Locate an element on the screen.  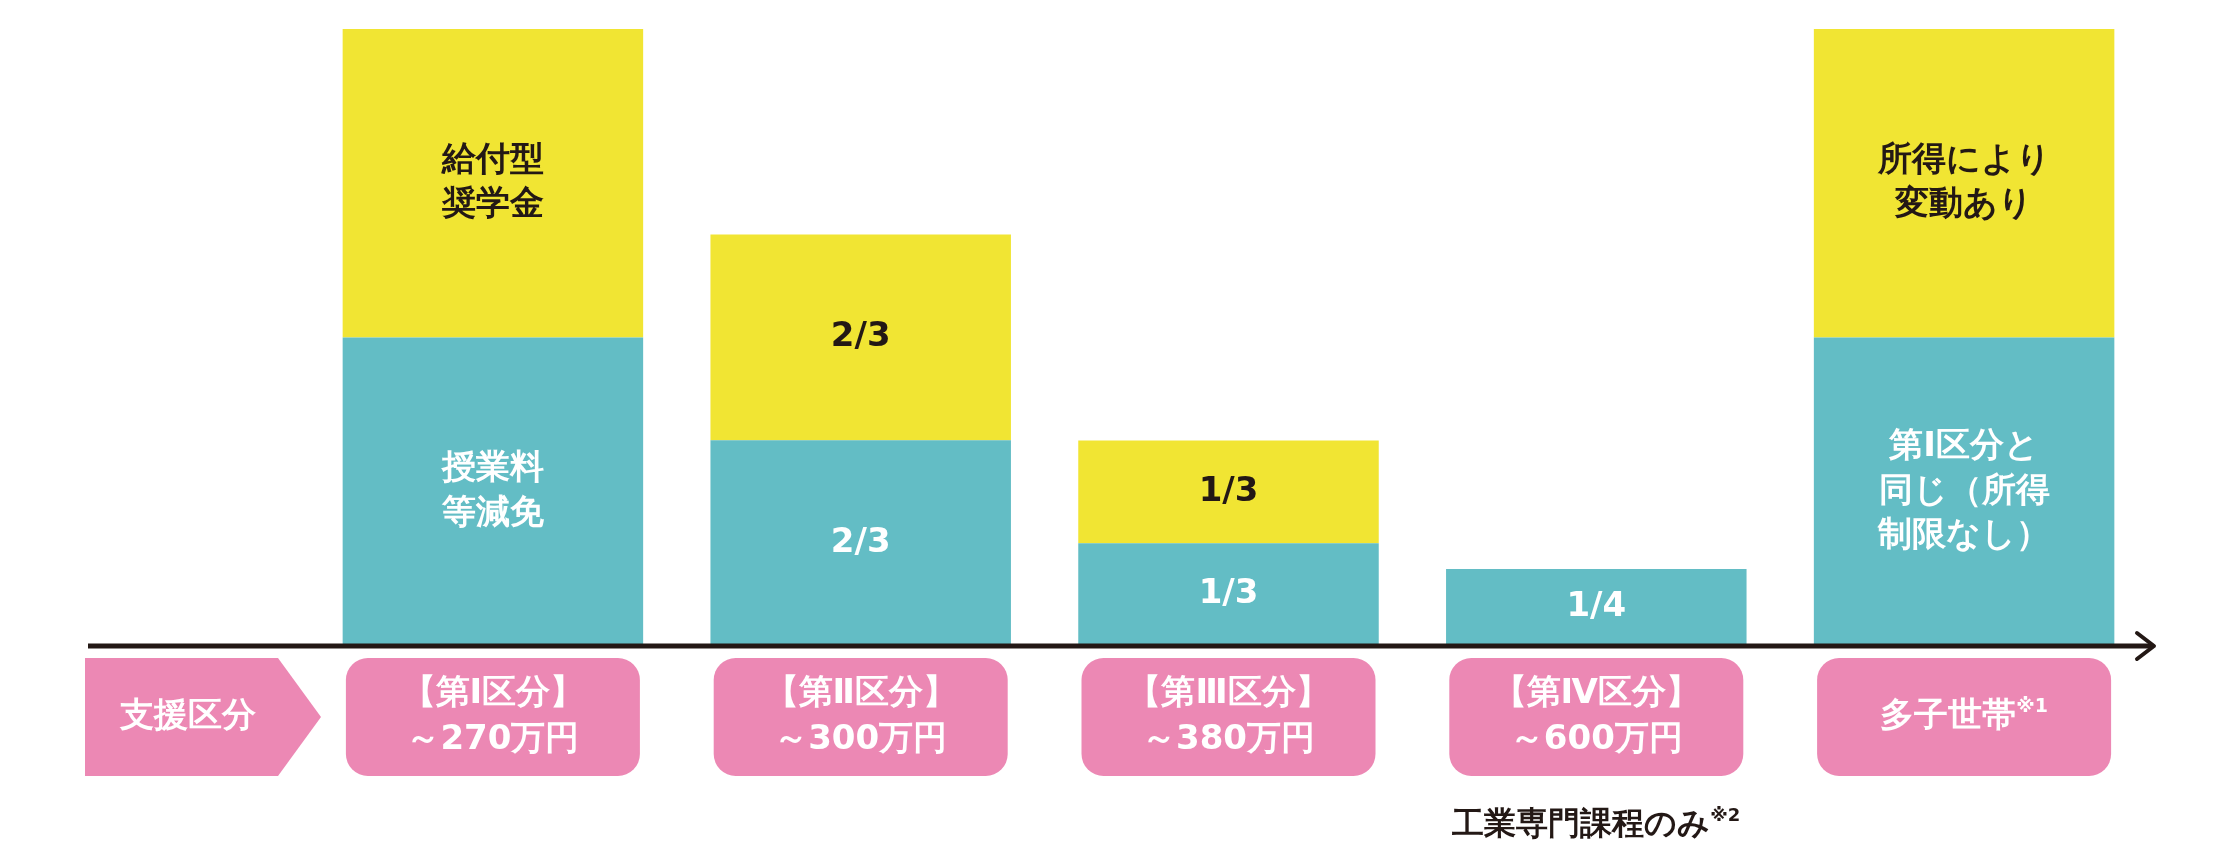
category-label: 【第Ⅰ区分】～270万円 is located at coordinates (493, 713).